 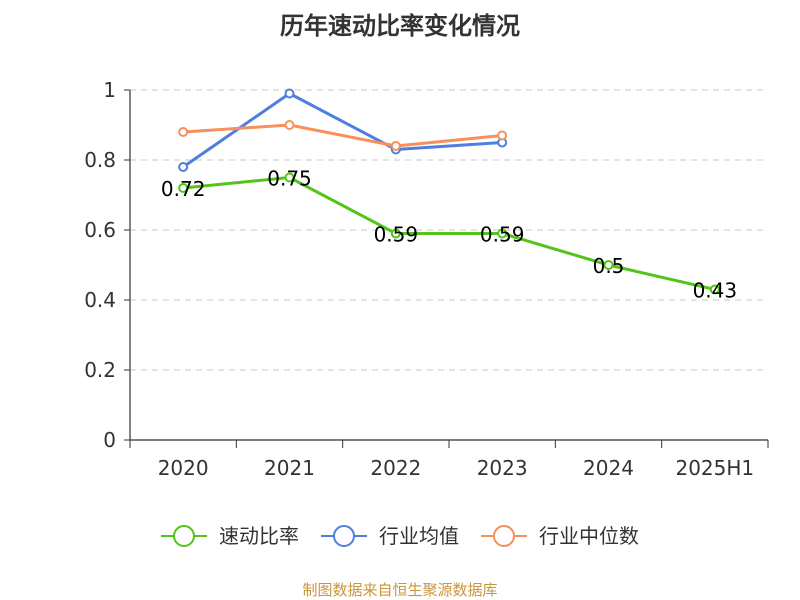 What do you see at coordinates (399, 590) in the screenshot?
I see `source-note: 制图数据来自恒生聚源数据库` at bounding box center [399, 590].